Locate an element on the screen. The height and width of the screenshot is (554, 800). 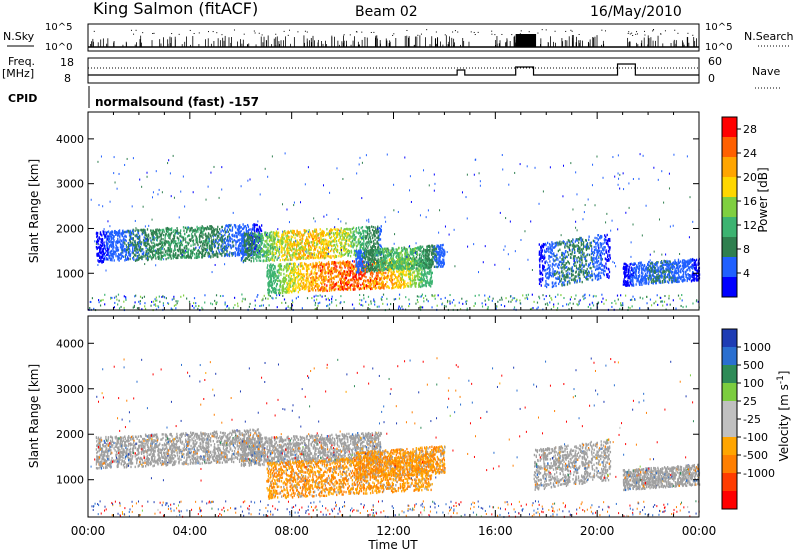
nave-tick-bottom: 0 is located at coordinates (711, 78).